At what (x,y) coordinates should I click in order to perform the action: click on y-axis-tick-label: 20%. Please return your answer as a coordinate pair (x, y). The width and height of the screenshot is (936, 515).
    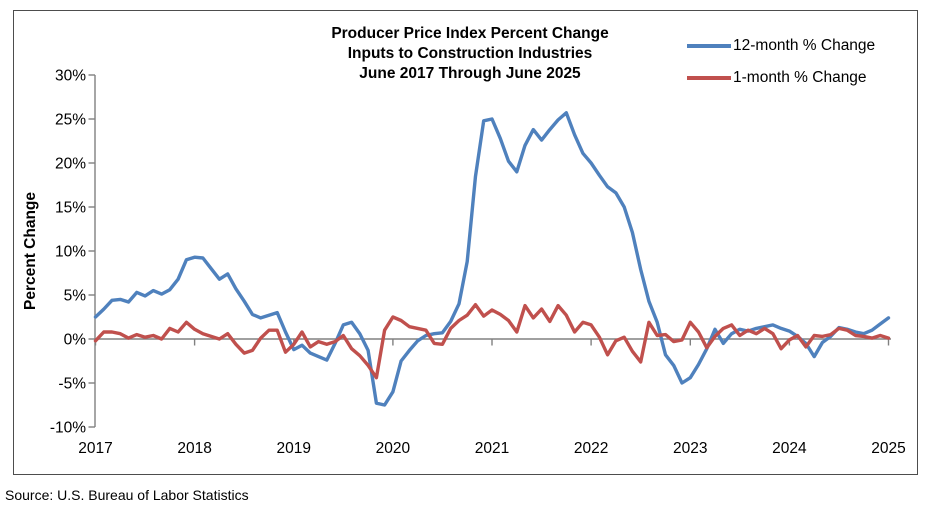
    Looking at the image, I should click on (70, 164).